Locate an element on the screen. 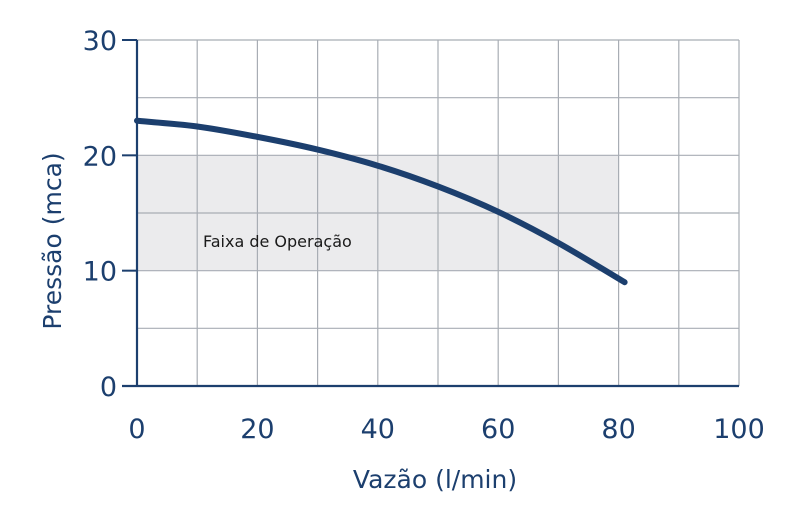 This screenshot has height=517, width=801. y-tick-label: 30 is located at coordinates (100, 41).